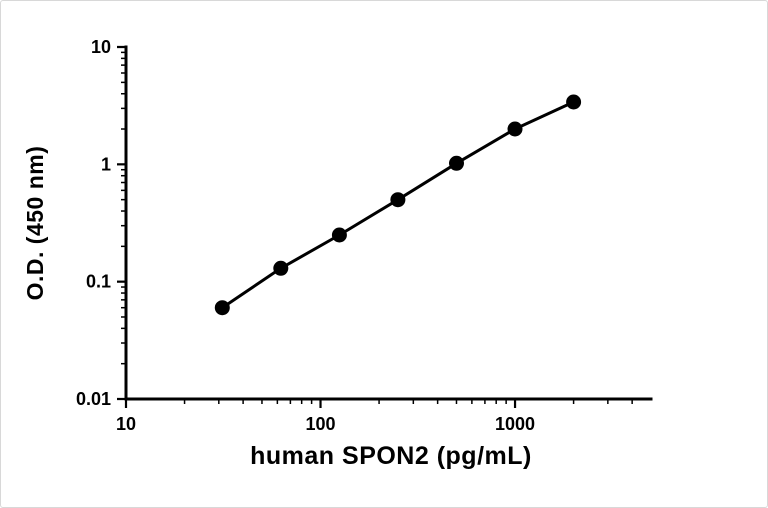  What do you see at coordinates (98, 282) in the screenshot?
I see `y-tick-label: 0.1` at bounding box center [98, 282].